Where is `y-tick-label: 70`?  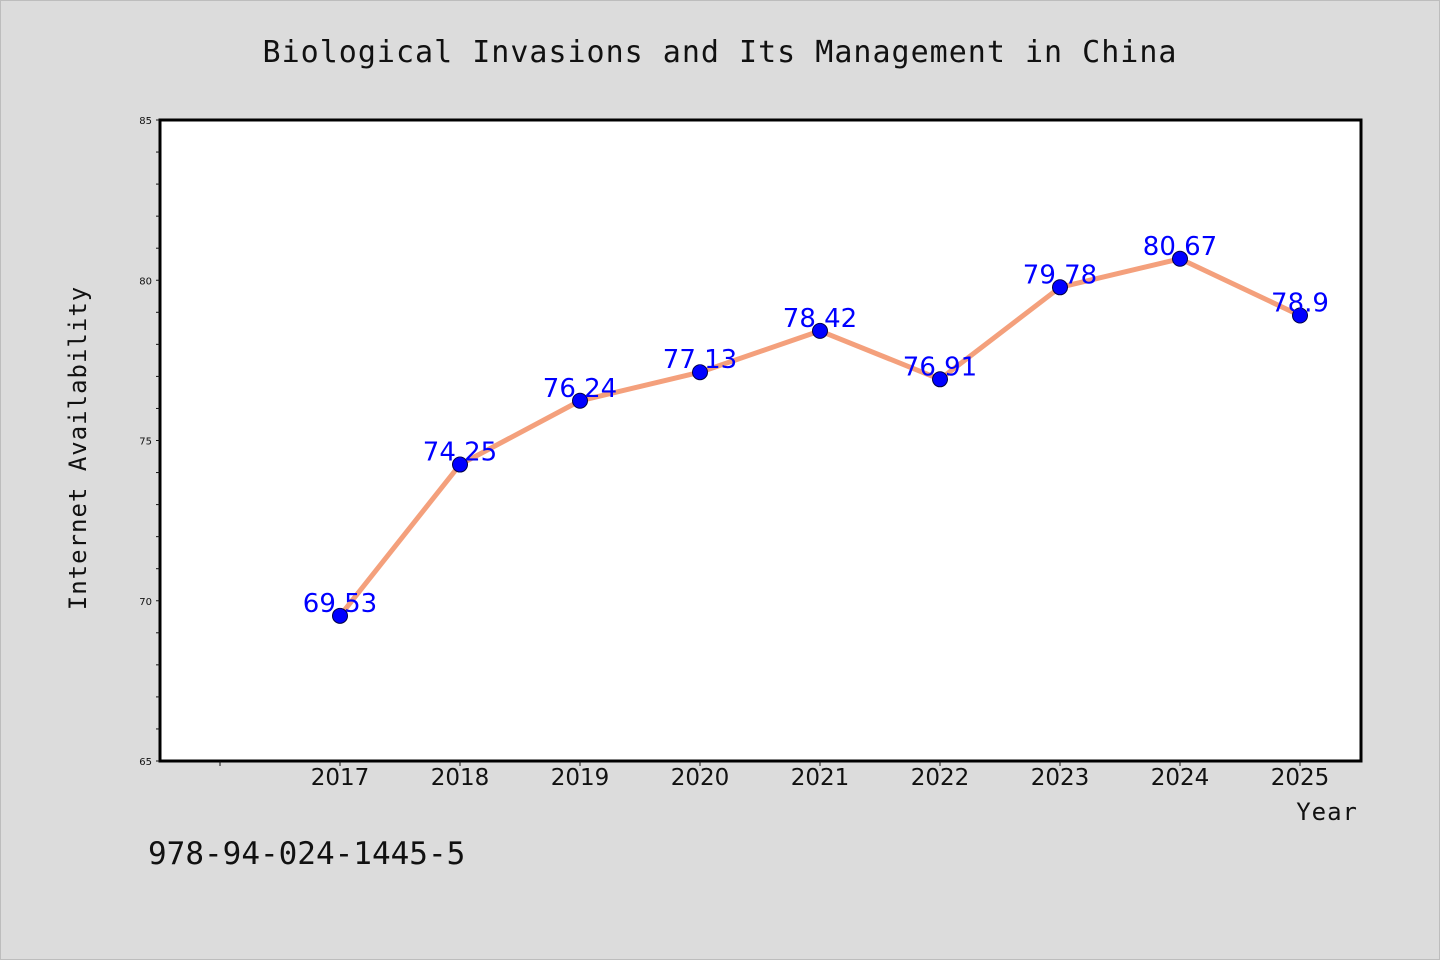 y-tick-label: 70 is located at coordinates (145, 602).